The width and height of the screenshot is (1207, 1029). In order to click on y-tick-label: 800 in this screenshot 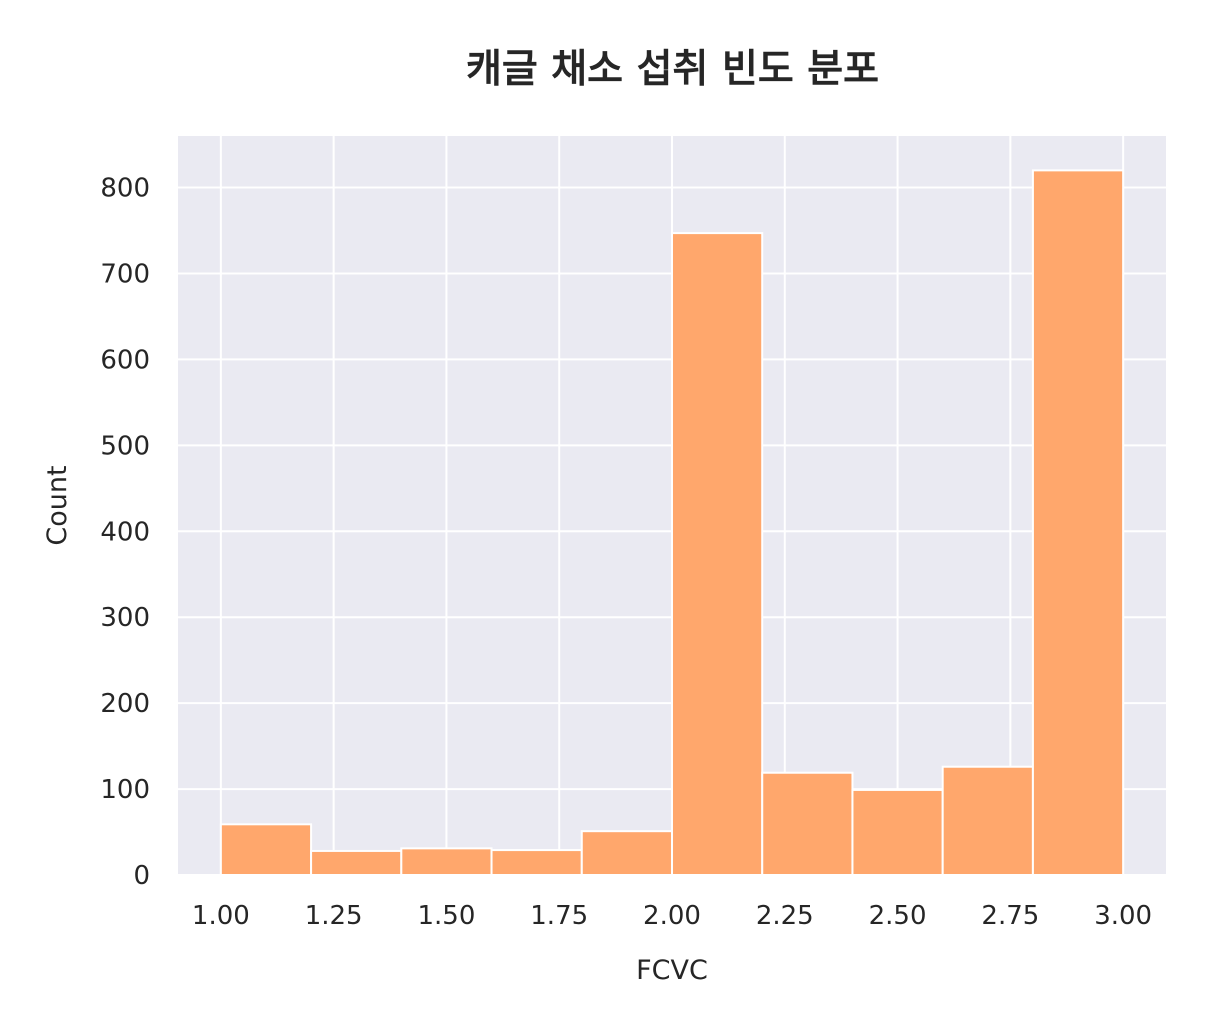, I will do `click(125, 189)`.